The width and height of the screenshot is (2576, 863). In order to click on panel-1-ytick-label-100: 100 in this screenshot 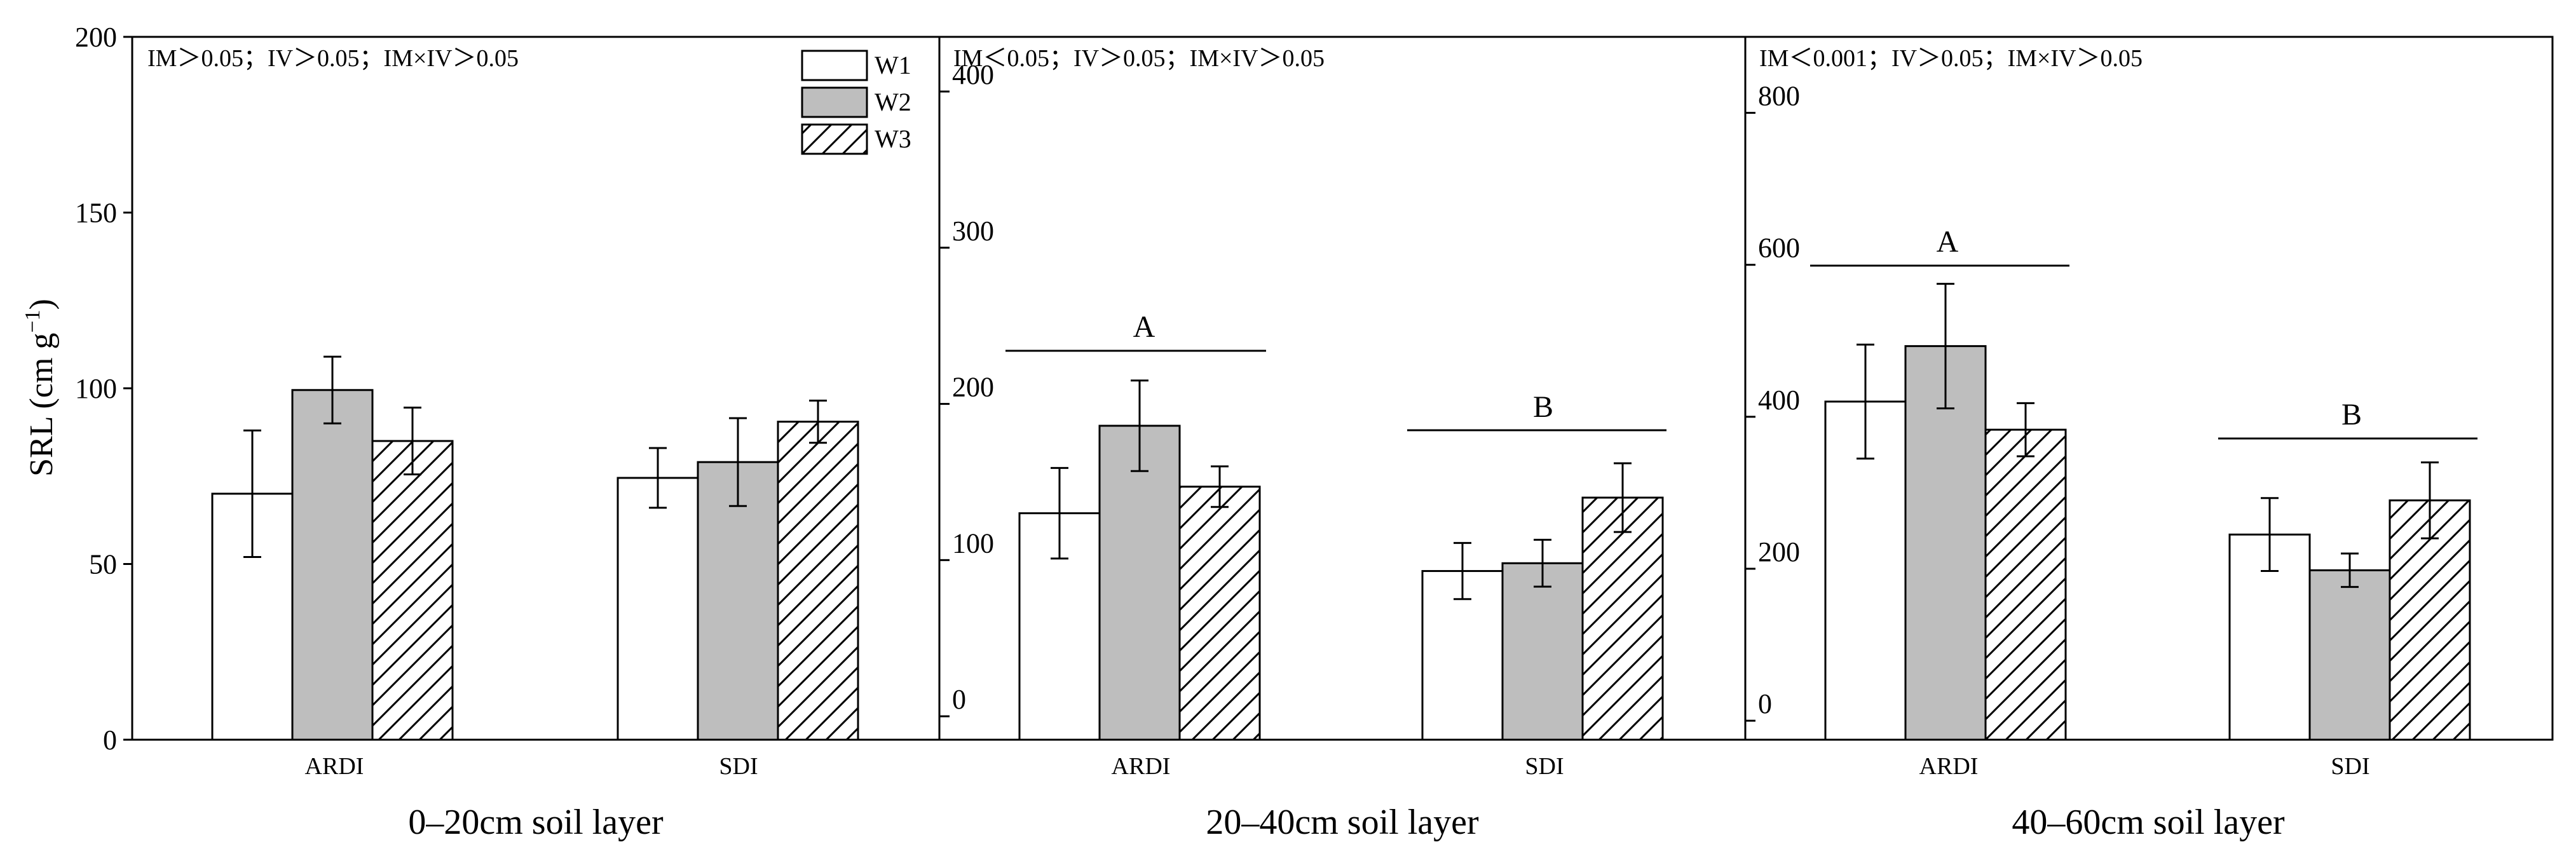, I will do `click(96, 388)`.